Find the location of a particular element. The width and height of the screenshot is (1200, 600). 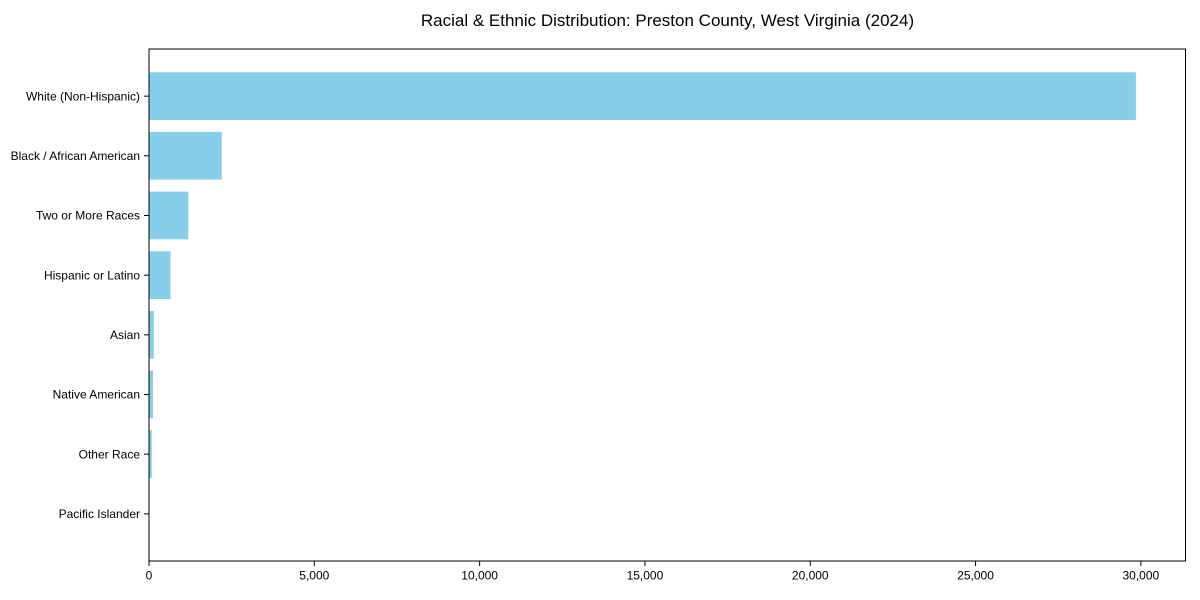

x-tick-label-6: 30,000 is located at coordinates (1141, 576).